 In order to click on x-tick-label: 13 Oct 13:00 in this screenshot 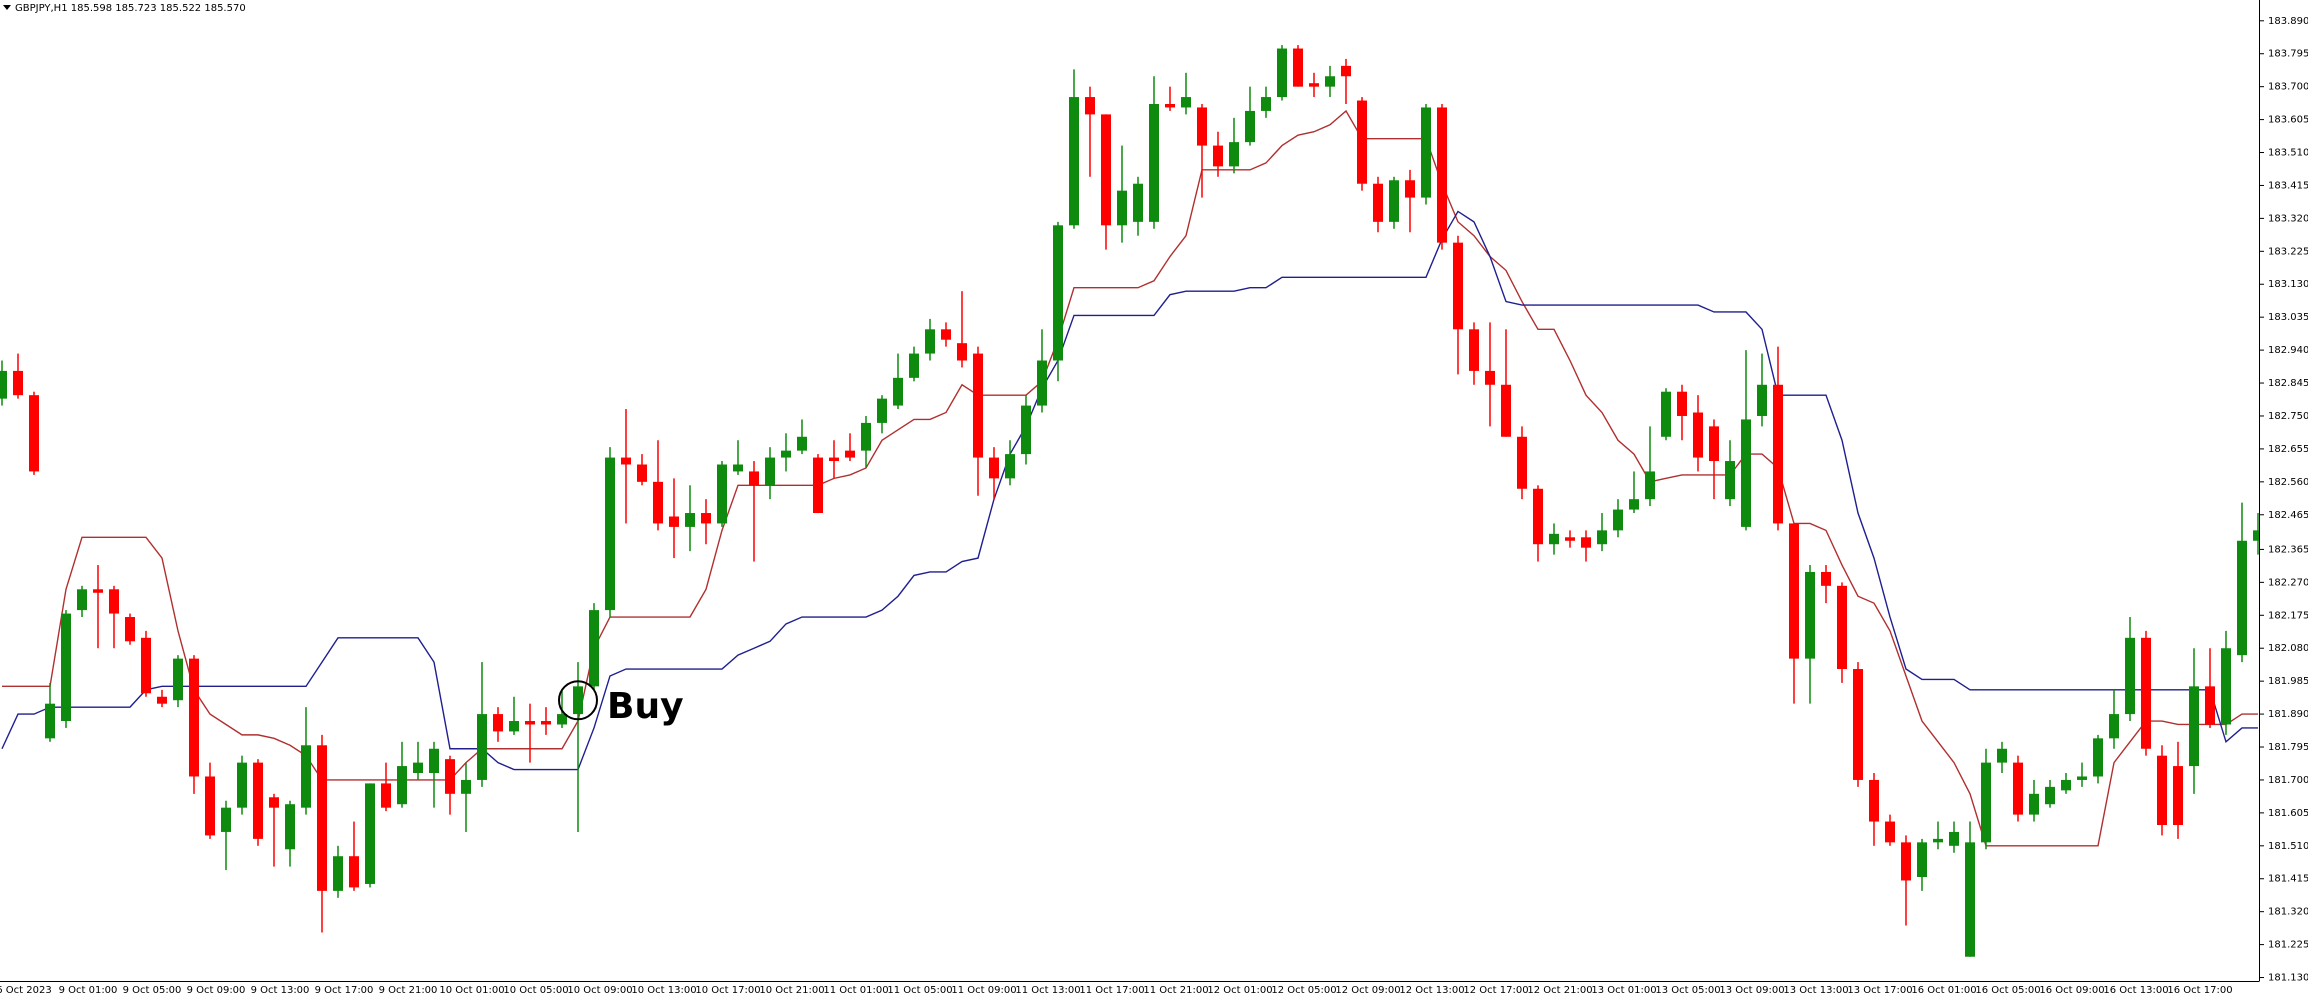, I will do `click(1815, 990)`.